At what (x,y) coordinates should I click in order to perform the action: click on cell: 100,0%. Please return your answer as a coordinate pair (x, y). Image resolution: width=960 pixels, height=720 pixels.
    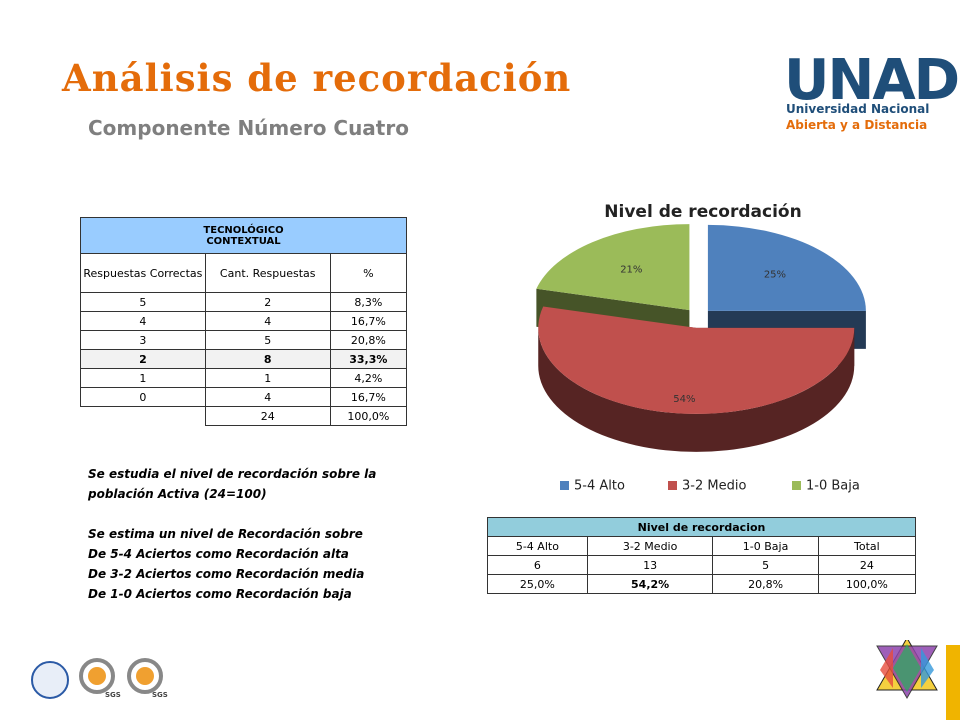
    Looking at the image, I should click on (867, 584).